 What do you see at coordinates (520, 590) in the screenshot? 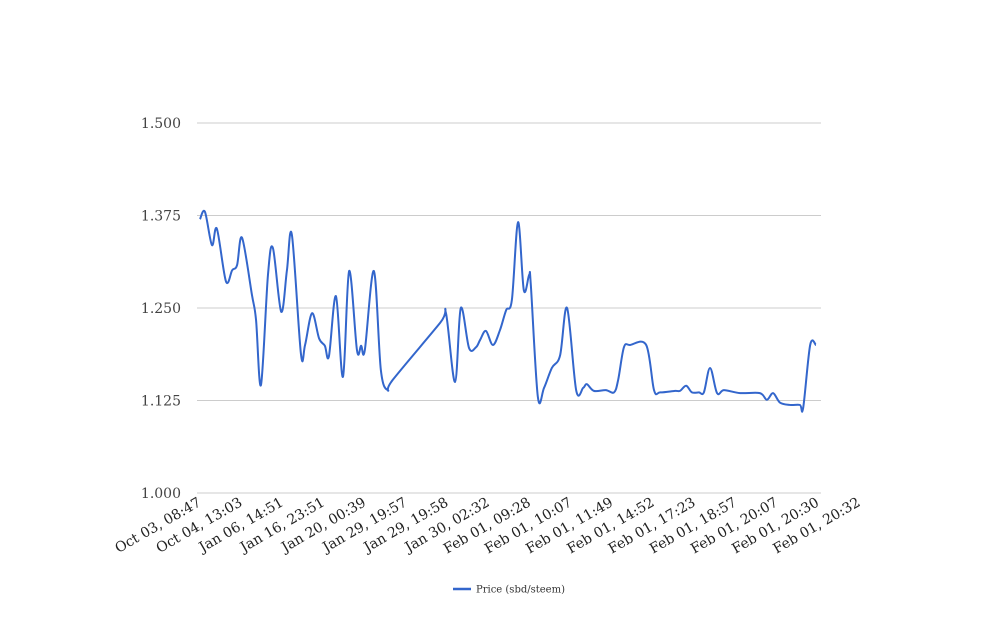
I see `legend-label: Price (sbd/steem)` at bounding box center [520, 590].